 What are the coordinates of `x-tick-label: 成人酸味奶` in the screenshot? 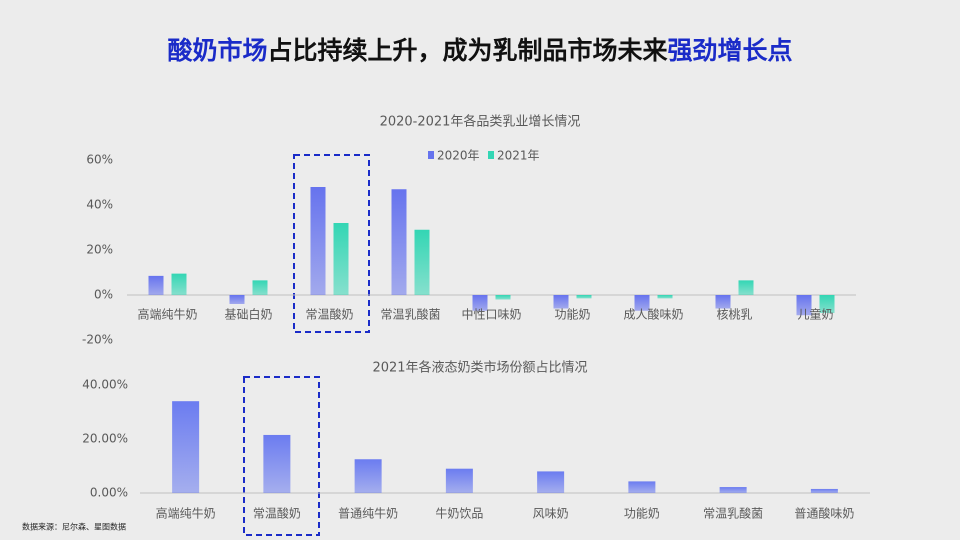 It's located at (653, 314).